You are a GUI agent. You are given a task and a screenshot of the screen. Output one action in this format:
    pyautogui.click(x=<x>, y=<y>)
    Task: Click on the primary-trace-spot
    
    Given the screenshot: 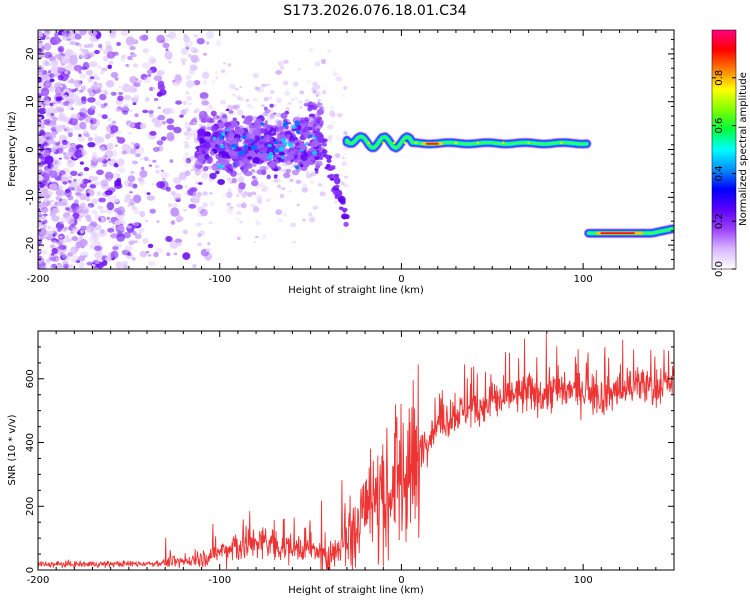 What is the action you would take?
    pyautogui.click(x=503, y=143)
    